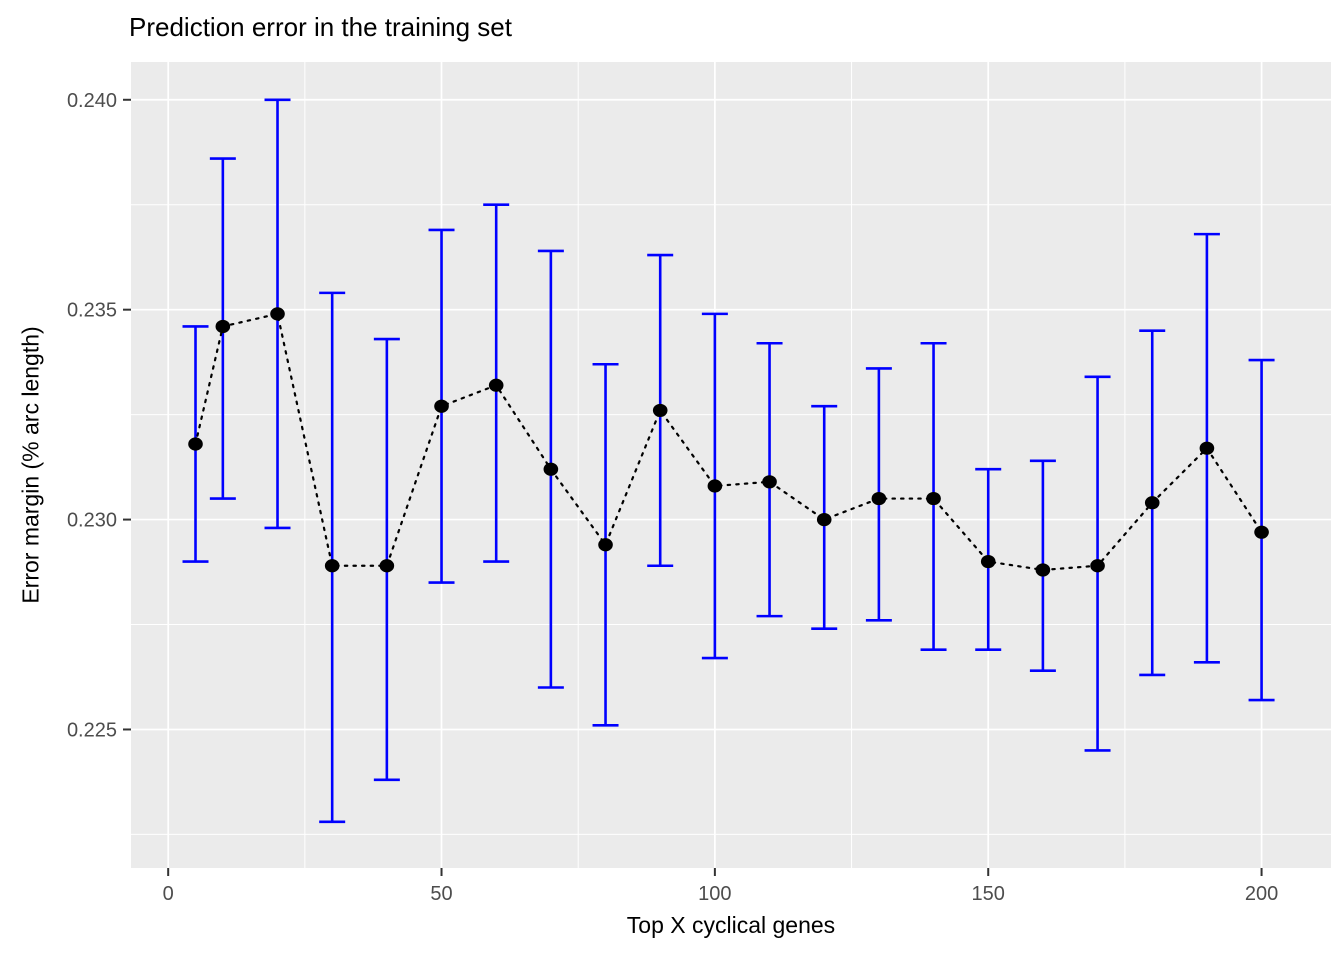 The height and width of the screenshot is (960, 1344). Describe the element at coordinates (92, 101) in the screenshot. I see `y-axis-tick-label: 0.240` at that location.